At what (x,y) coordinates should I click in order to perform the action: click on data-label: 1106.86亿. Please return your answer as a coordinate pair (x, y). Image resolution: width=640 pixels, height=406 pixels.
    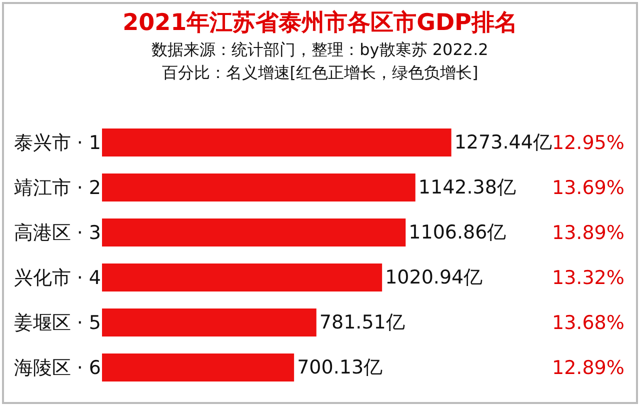
    Looking at the image, I should click on (457, 233).